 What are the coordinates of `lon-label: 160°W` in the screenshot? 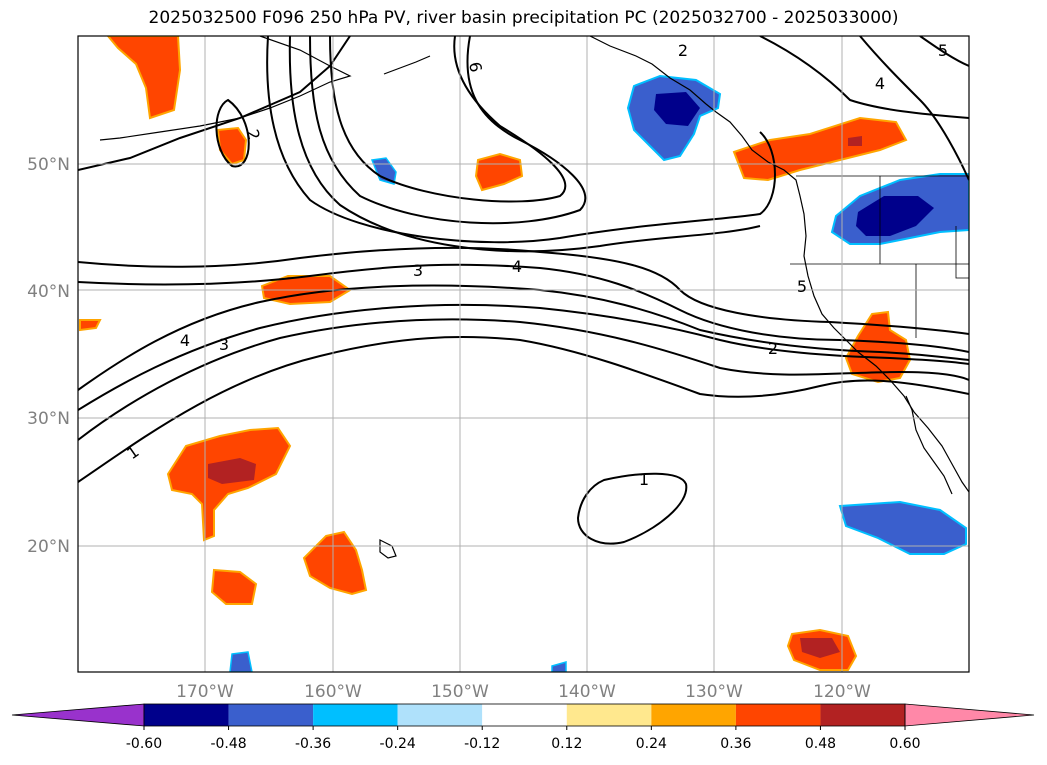 It's located at (333, 692).